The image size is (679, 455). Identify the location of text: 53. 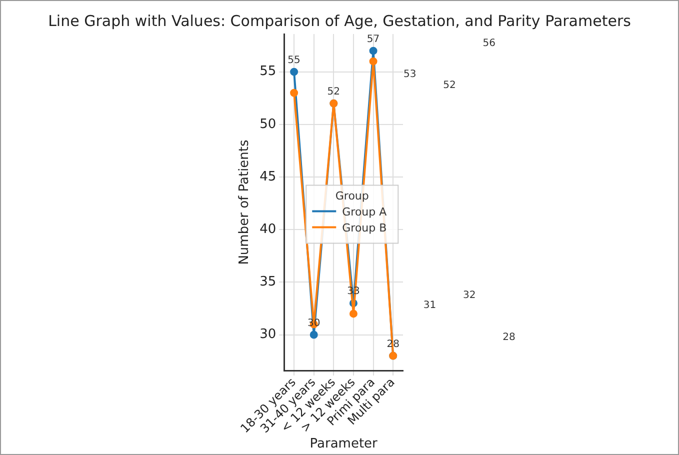
(410, 74).